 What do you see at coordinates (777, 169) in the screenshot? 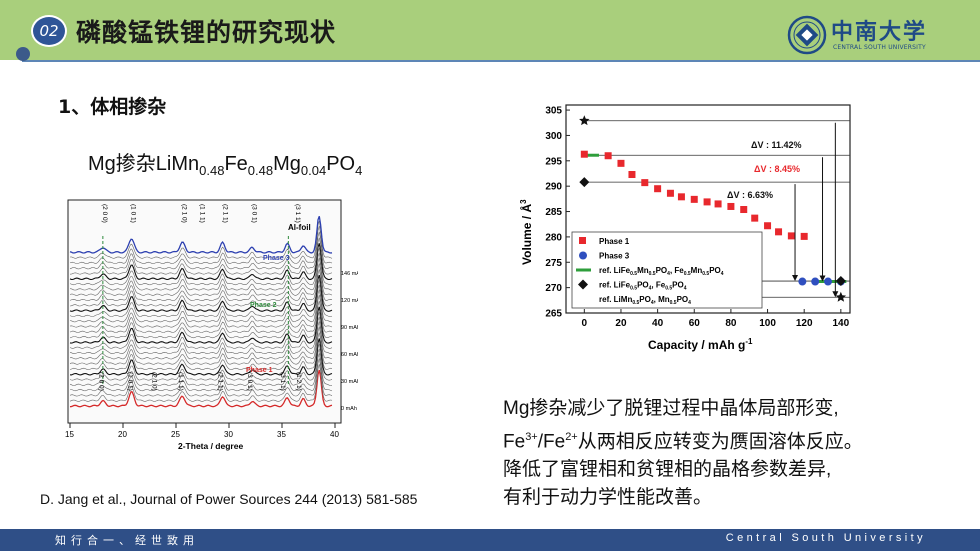
I see `chart-dv-label: ΔV : 8.45%` at bounding box center [777, 169].